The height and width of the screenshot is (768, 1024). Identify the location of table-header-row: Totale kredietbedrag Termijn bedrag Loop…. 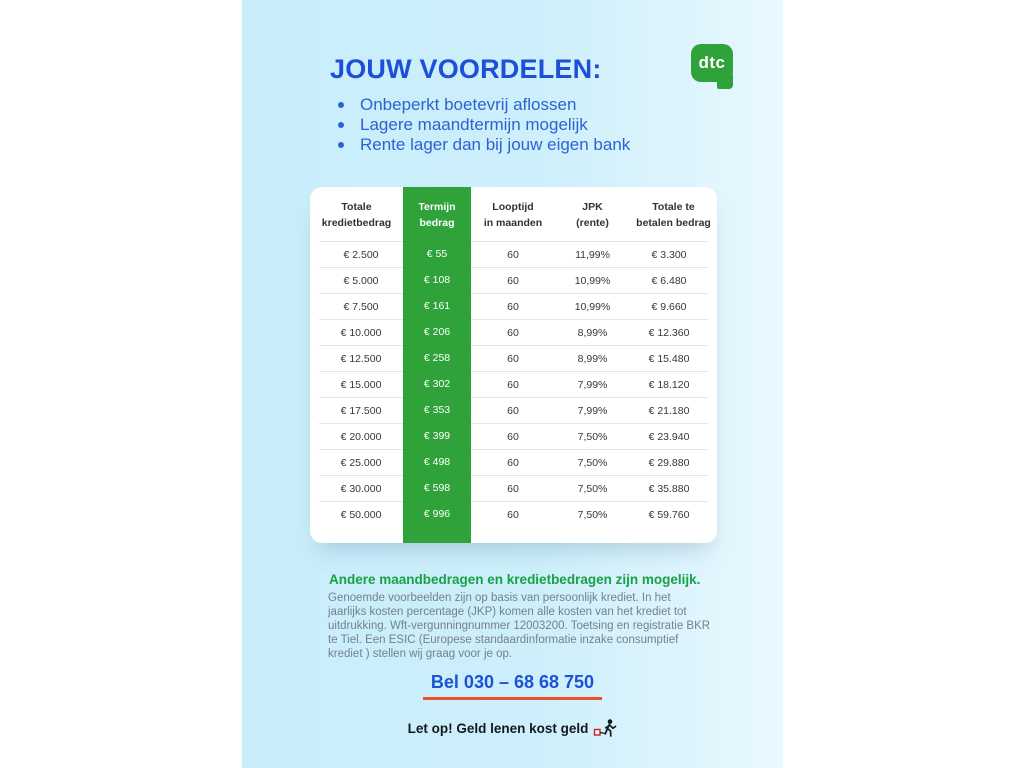
(513, 214).